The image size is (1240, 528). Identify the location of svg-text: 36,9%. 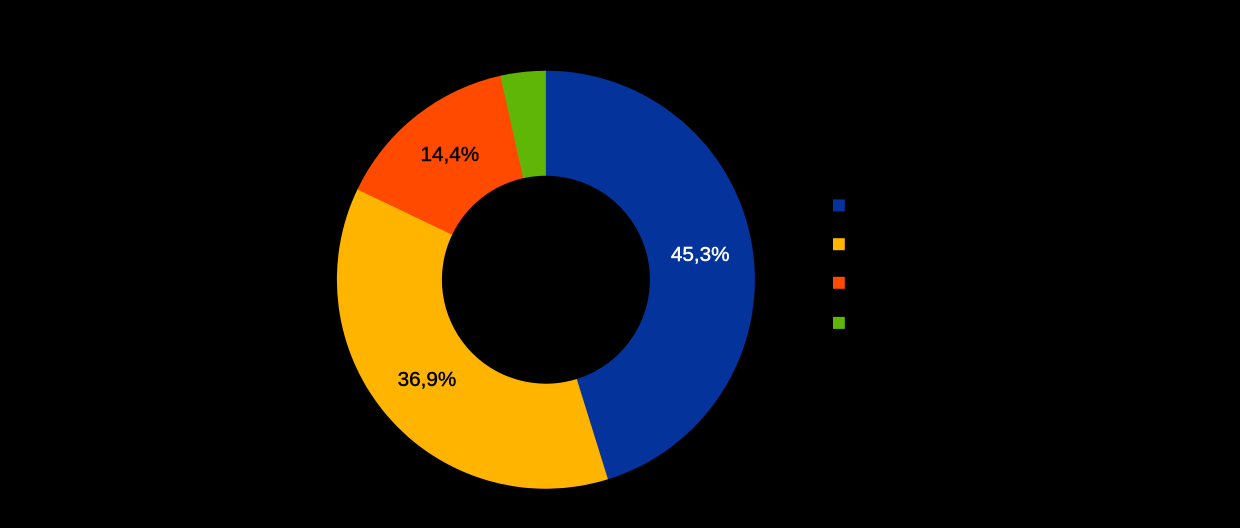
(427, 379).